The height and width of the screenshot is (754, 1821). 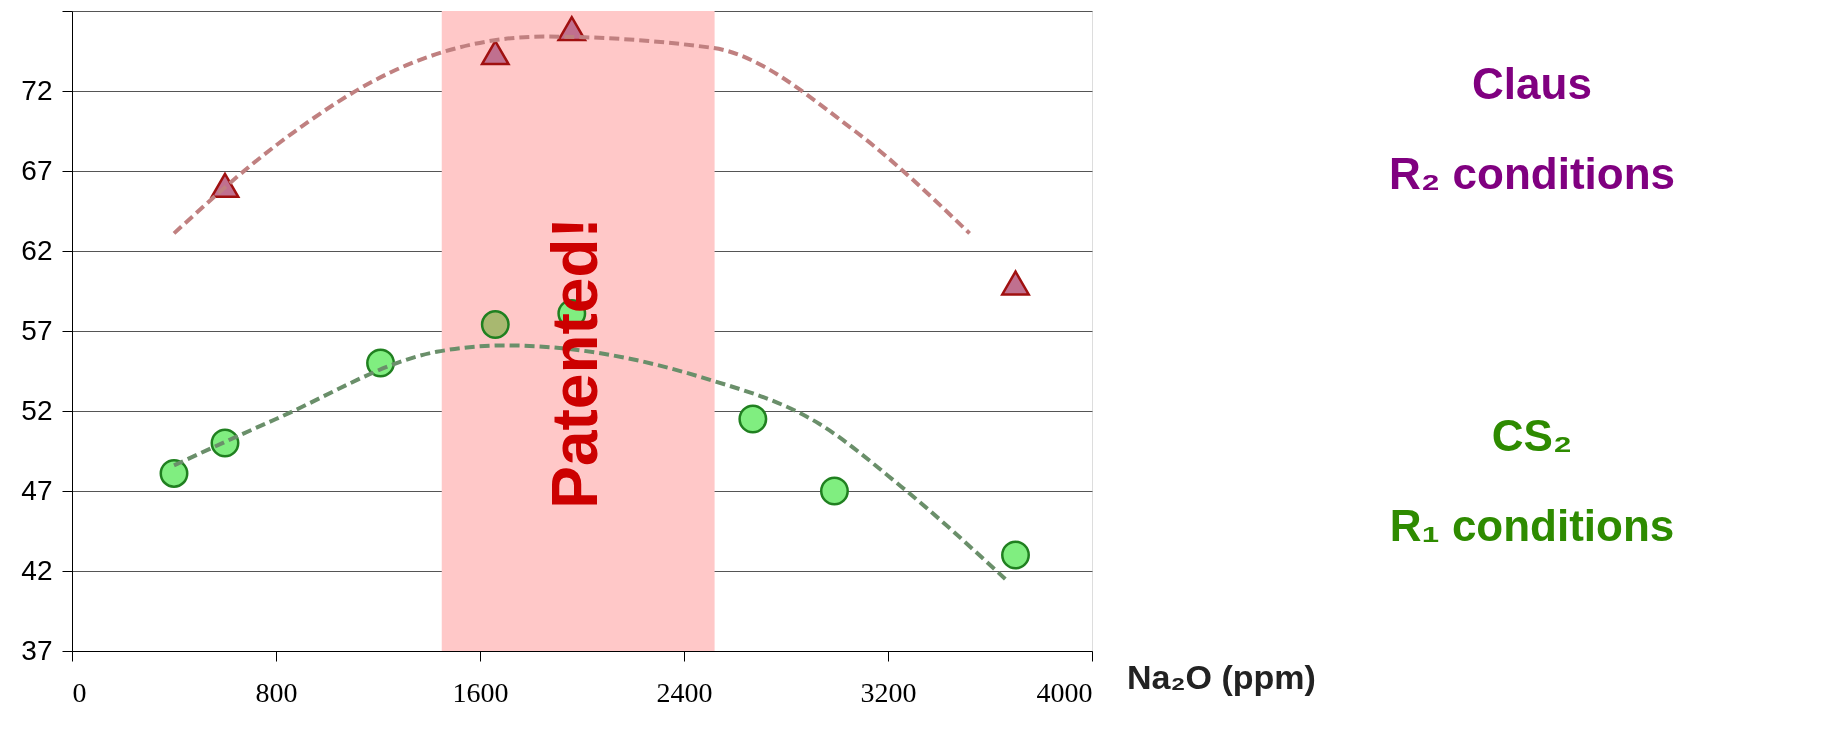 I want to click on y-tick-label: 42, so click(x=37, y=570).